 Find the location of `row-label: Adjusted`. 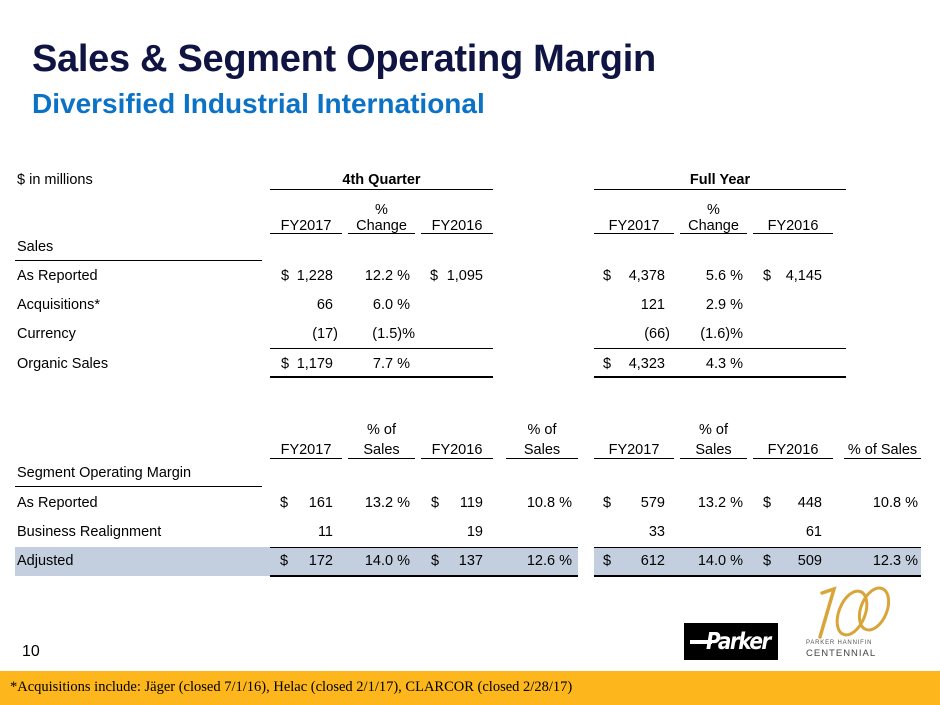

row-label: Adjusted is located at coordinates (45, 561).